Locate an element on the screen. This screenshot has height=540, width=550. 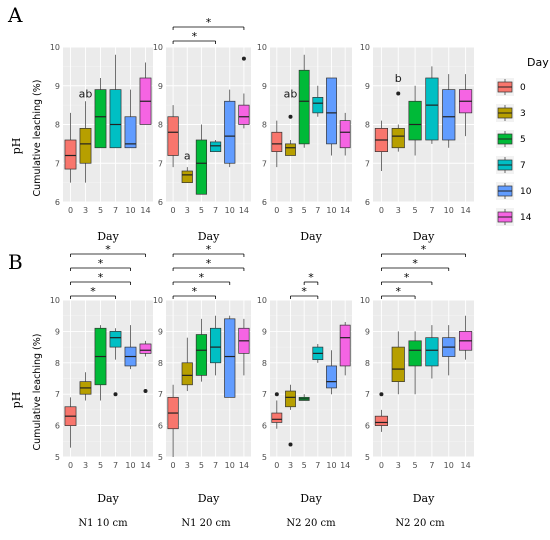
panel-a4-x-tick-label: 7 is located at coordinates (431, 210).